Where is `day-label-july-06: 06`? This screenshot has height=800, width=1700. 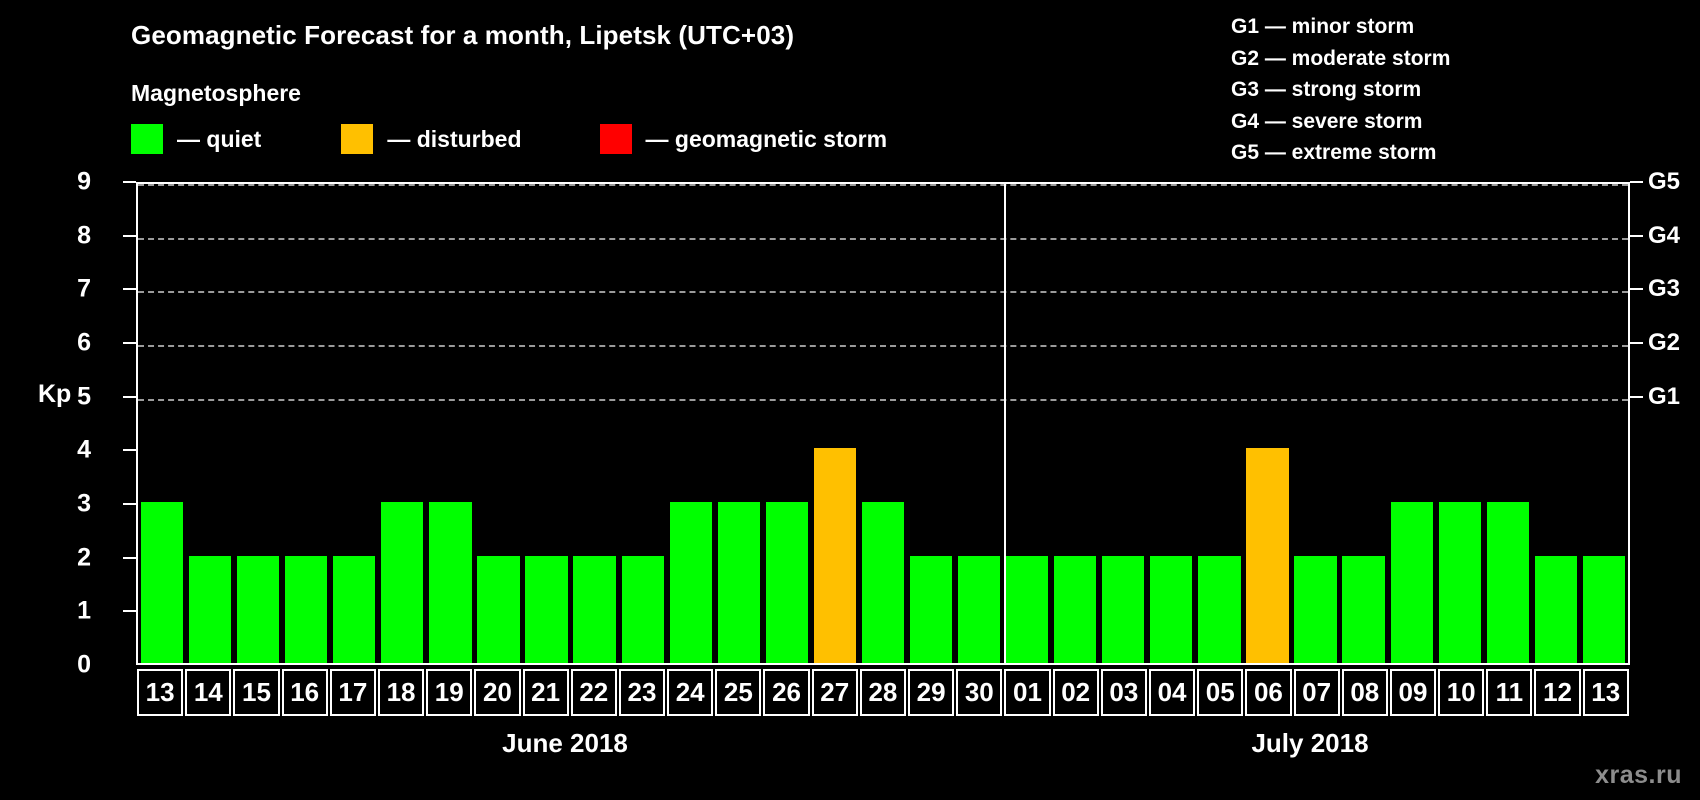 day-label-july-06: 06 is located at coordinates (1268, 692).